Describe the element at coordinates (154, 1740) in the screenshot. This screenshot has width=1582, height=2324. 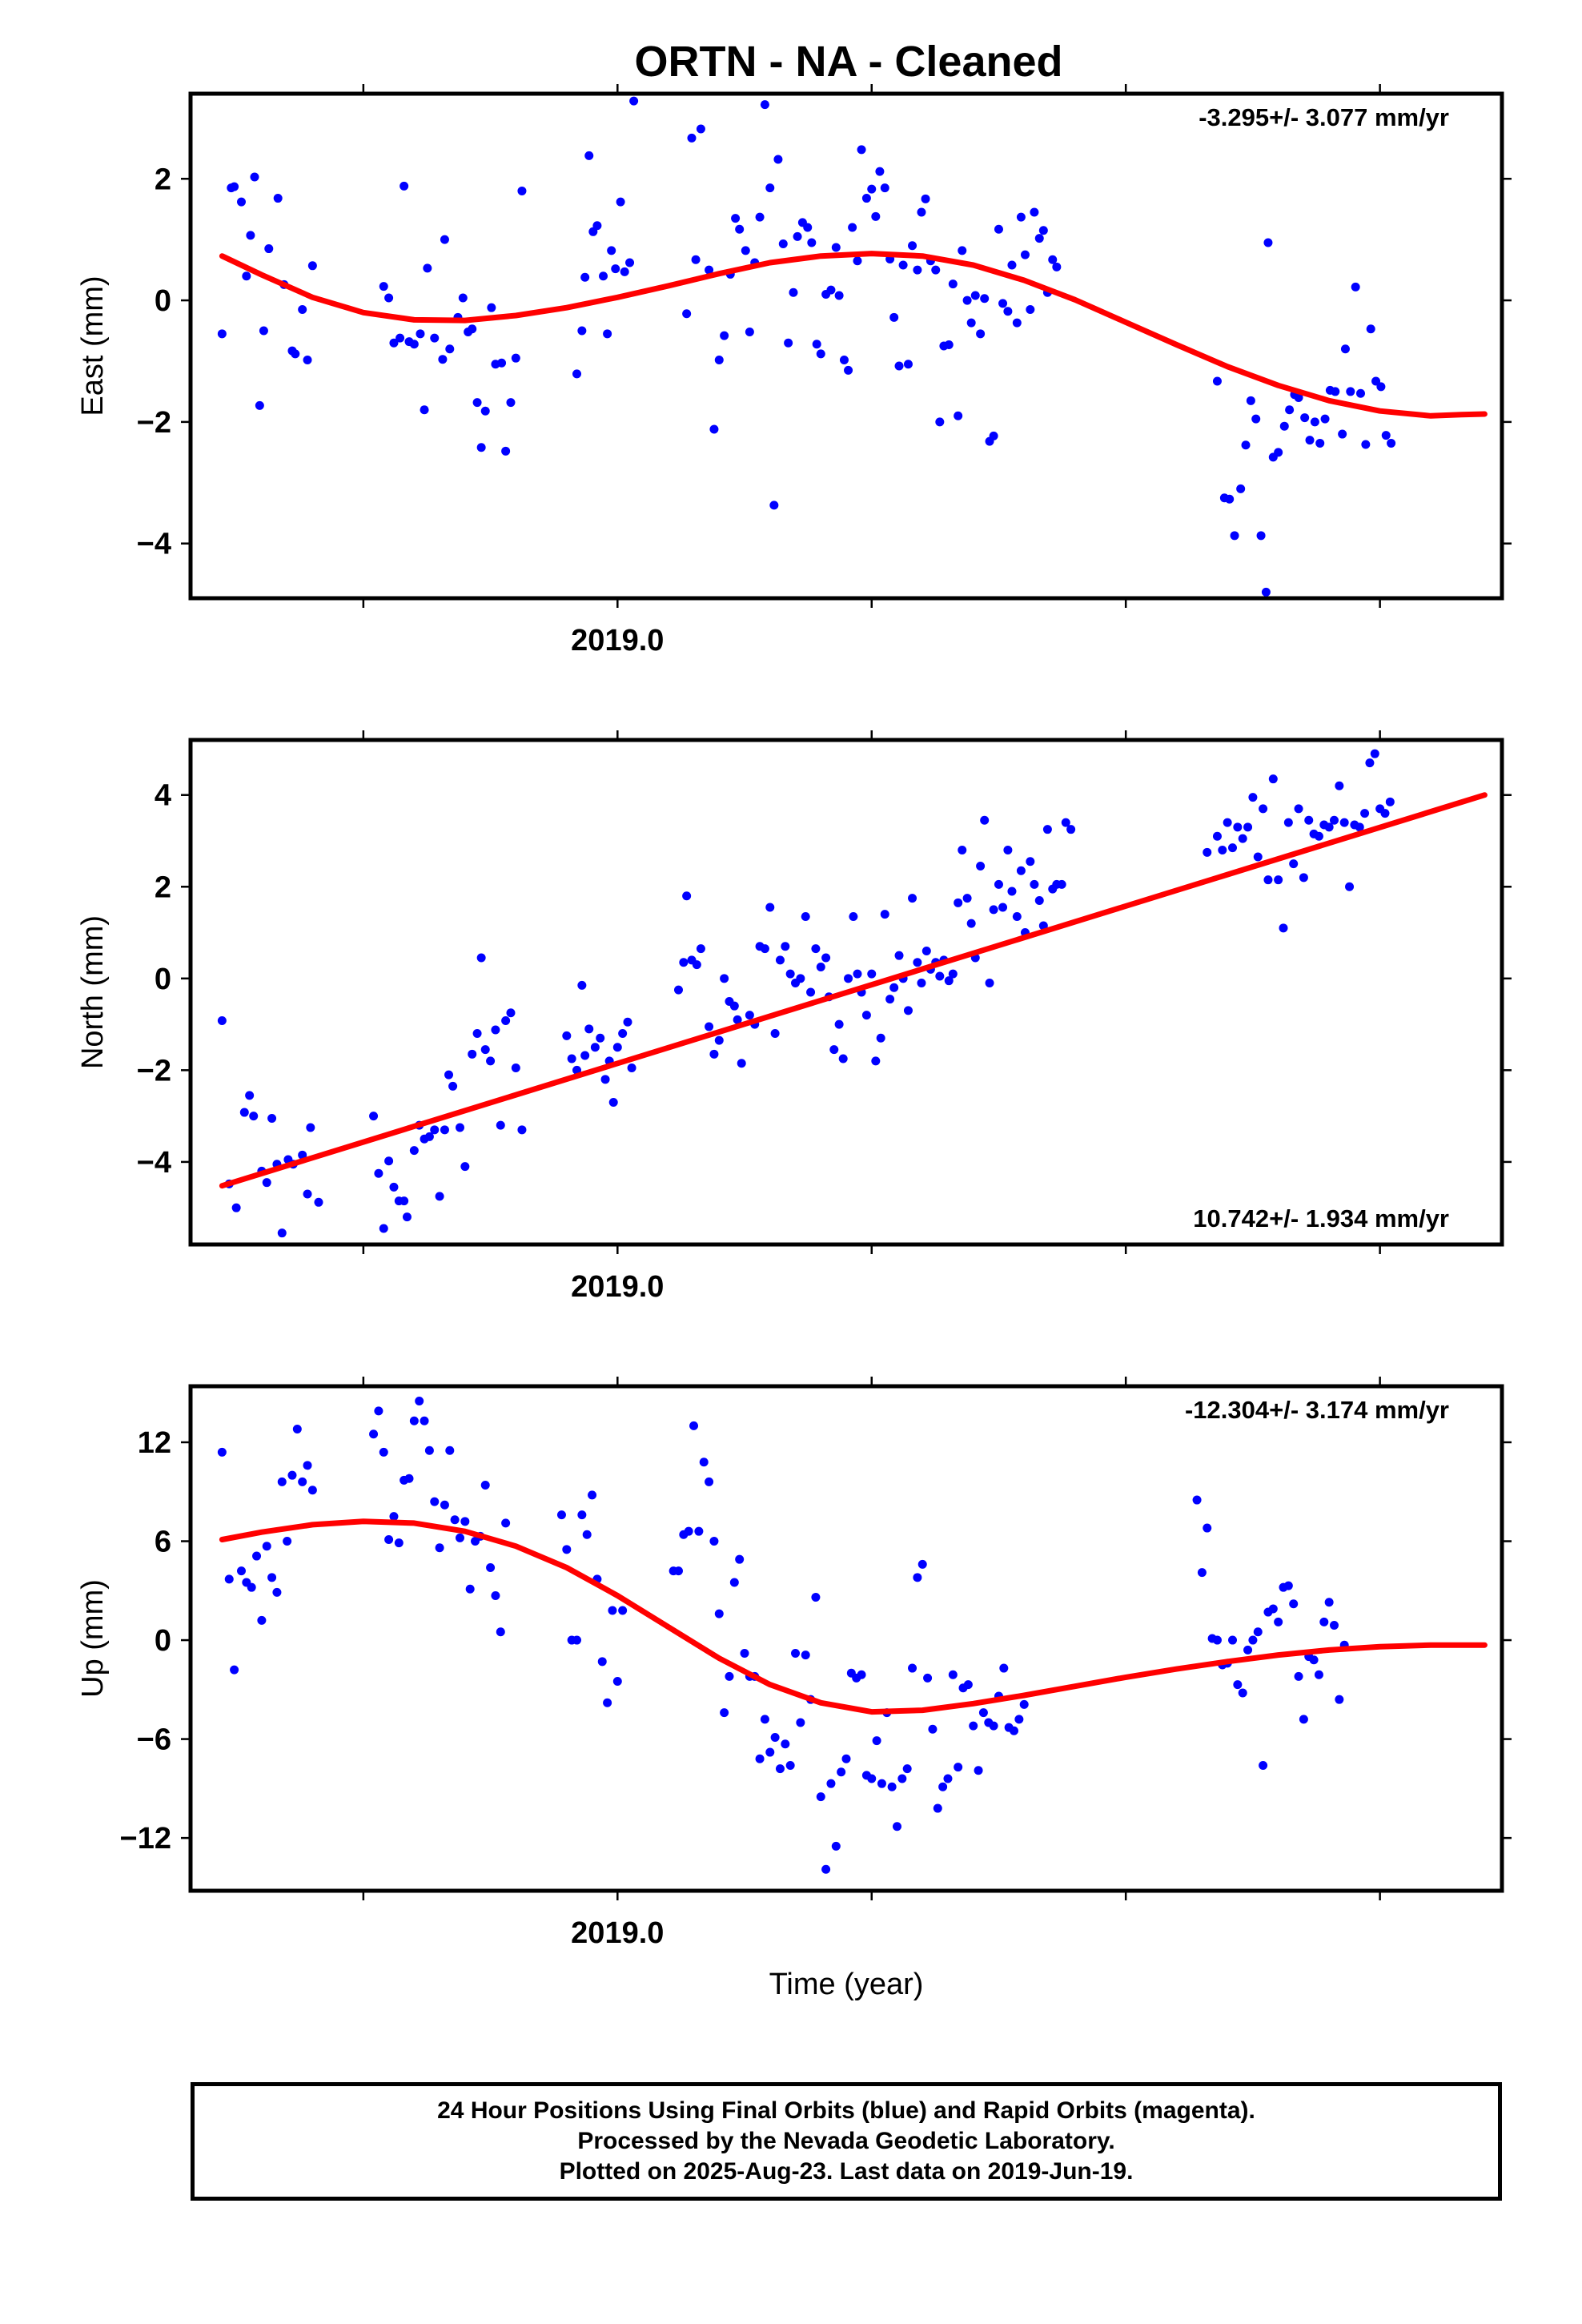
I see `up-y-tick-label: −6` at that location.